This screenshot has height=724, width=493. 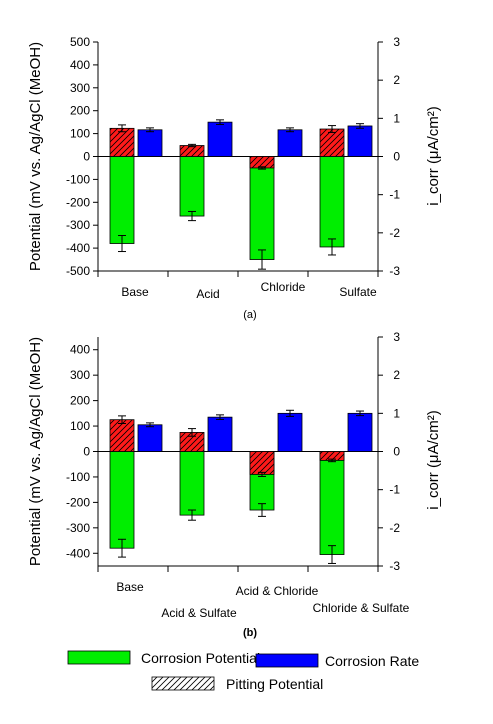 What do you see at coordinates (249, 315) in the screenshot?
I see `panel-label: (a)` at bounding box center [249, 315].